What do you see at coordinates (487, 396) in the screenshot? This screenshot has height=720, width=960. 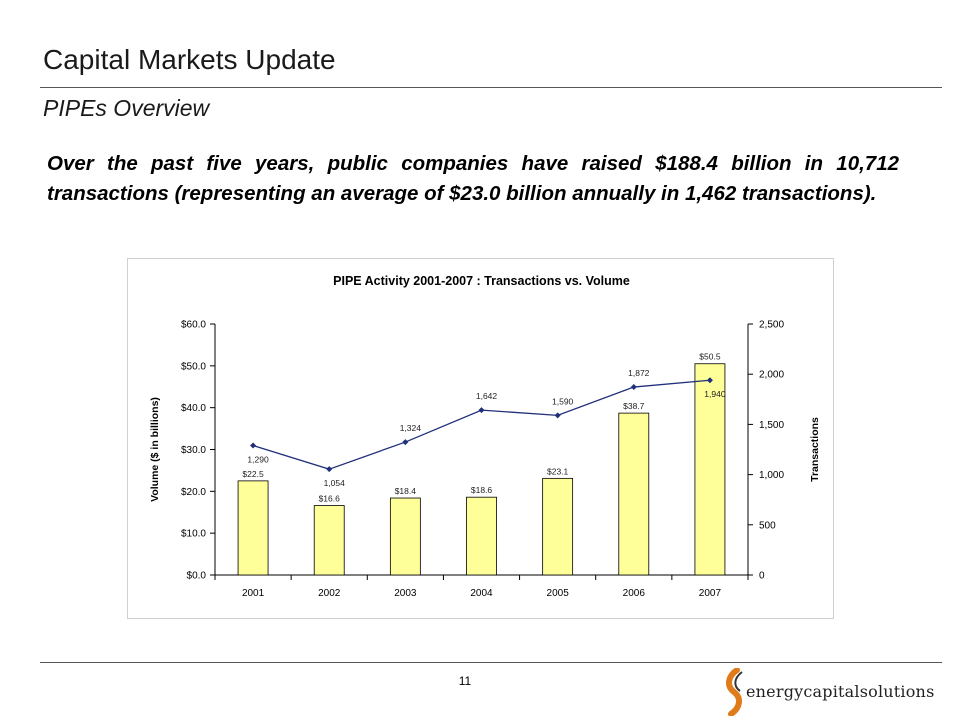 I see `line-data-label: 1,642` at bounding box center [487, 396].